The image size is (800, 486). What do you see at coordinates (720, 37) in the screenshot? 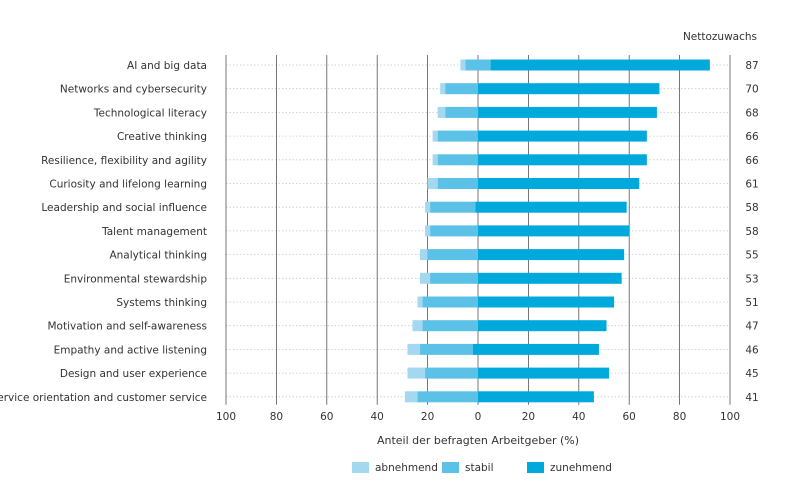
I see `net-change-header: Nettozuwachs` at bounding box center [720, 37].